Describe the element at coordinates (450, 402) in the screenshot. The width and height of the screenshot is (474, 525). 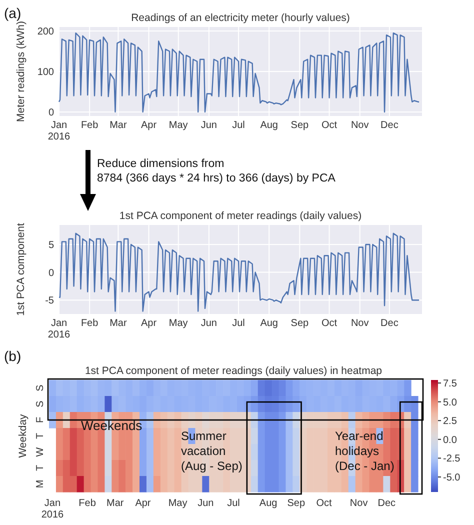
I see `color-bar-label: 5.0` at that location.